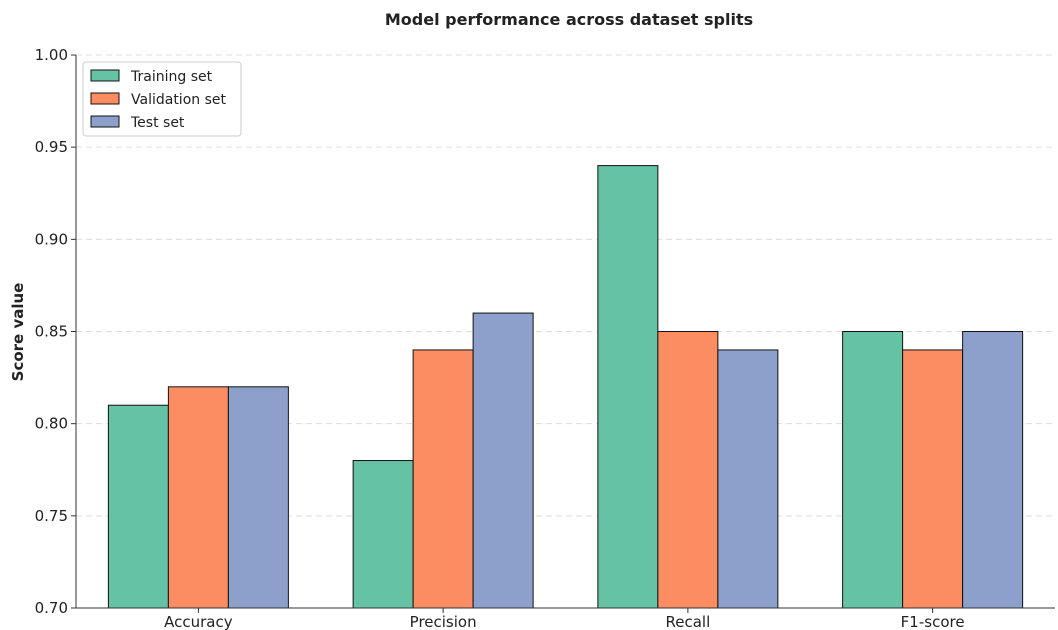 The width and height of the screenshot is (1058, 630). Describe the element at coordinates (18, 332) in the screenshot. I see `y-axis-label: Score value` at that location.